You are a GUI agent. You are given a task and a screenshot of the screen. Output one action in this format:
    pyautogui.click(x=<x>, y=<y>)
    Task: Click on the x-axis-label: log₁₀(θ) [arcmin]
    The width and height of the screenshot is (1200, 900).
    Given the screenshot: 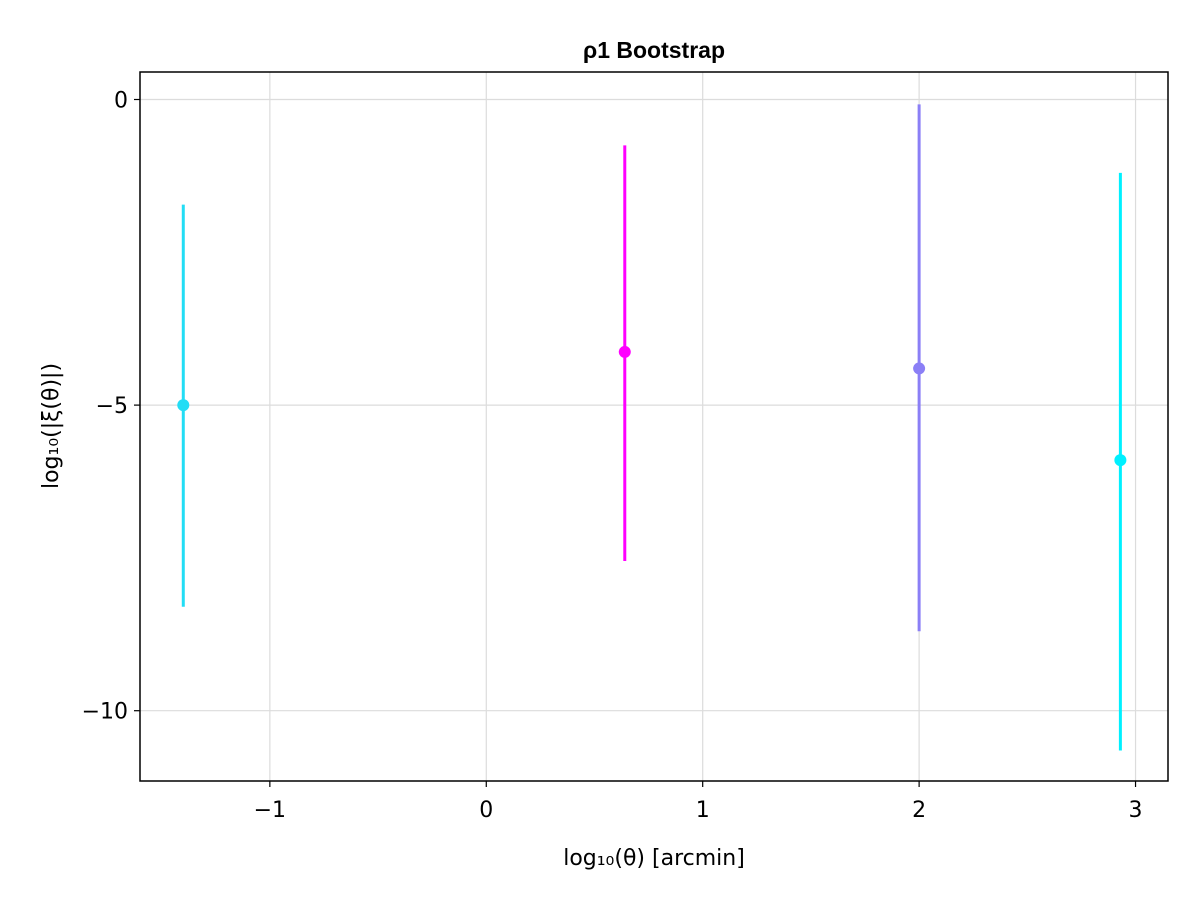 What is the action you would take?
    pyautogui.click(x=654, y=858)
    